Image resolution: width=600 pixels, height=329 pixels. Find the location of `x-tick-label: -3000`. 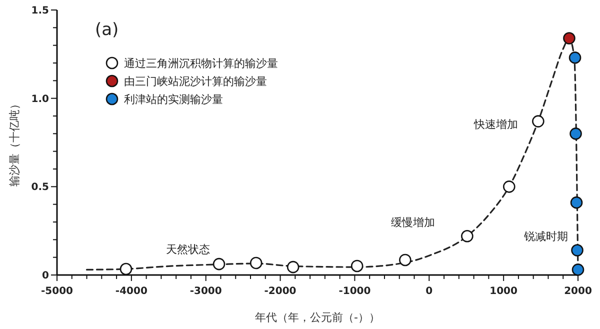

x-tick-label: -3000 is located at coordinates (206, 291).